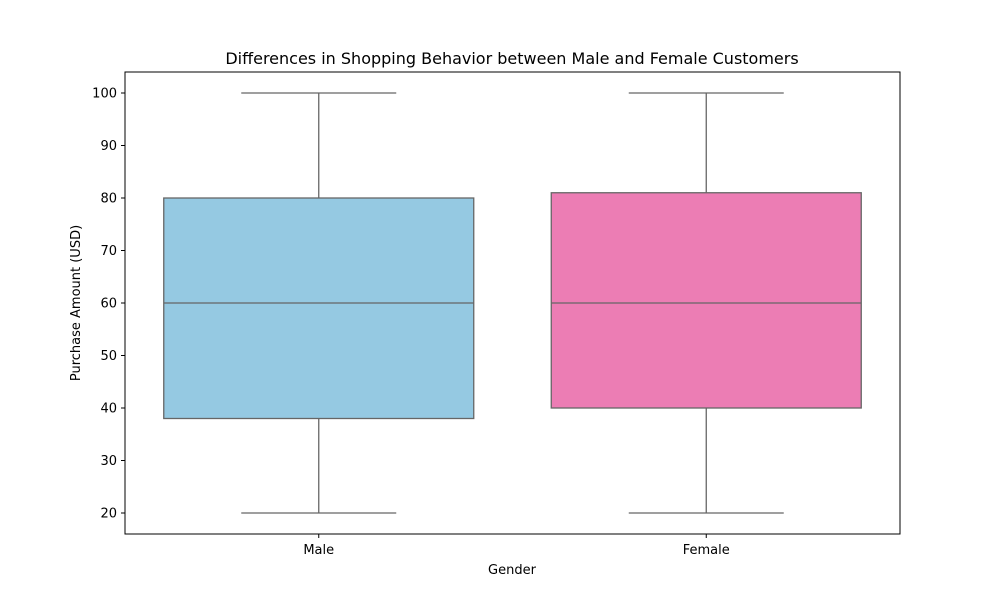 This screenshot has height=600, width=1000. Describe the element at coordinates (318, 550) in the screenshot. I see `x-tick-label: Male` at that location.